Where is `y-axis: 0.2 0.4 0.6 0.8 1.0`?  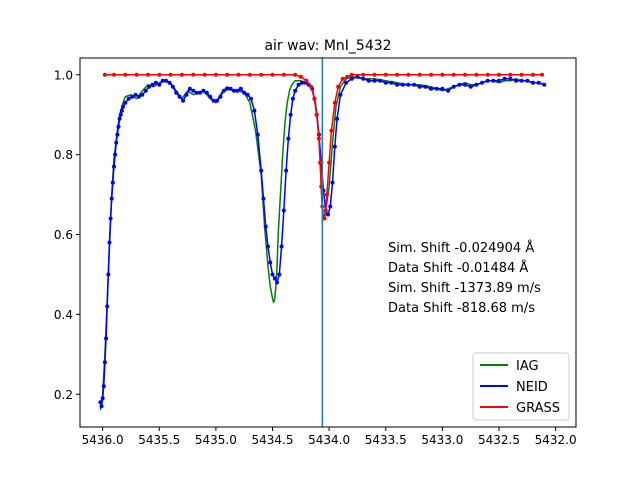 y-axis: 0.2 0.4 0.6 0.8 1.0 is located at coordinates (67, 235).